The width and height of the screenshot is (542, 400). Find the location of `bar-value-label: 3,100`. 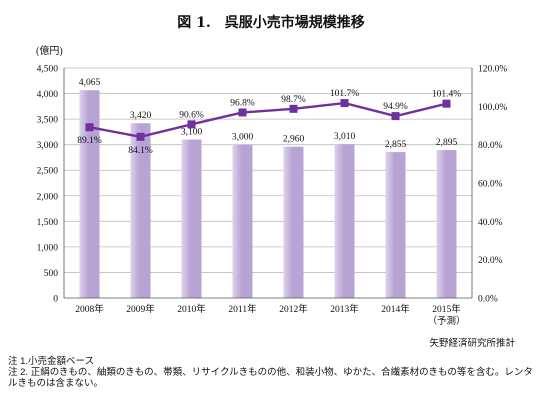

bar-value-label: 3,100 is located at coordinates (192, 133).